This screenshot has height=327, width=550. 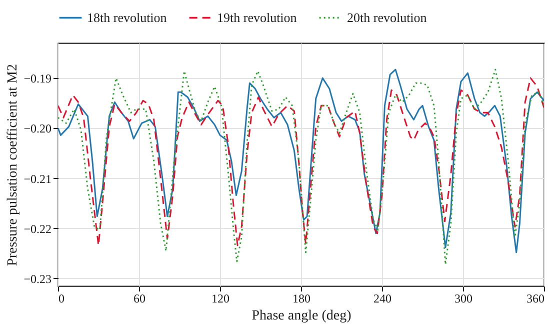 I want to click on x-tick-label: 60, so click(x=140, y=299).